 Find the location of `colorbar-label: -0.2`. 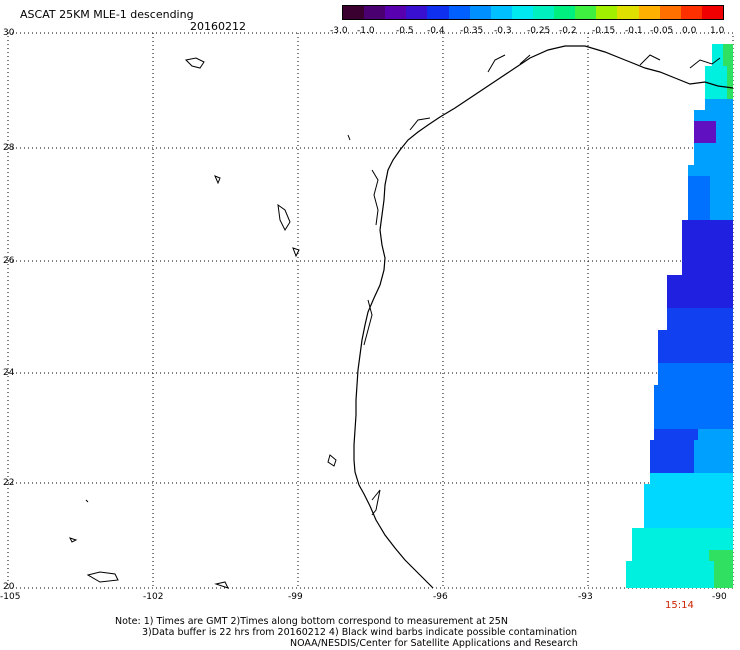

colorbar-label: -0.2 is located at coordinates (568, 31).